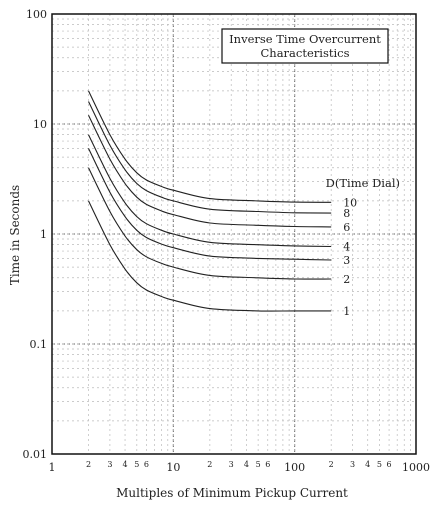  Describe the element at coordinates (350, 202) in the screenshot. I see `series-label-10: 10` at that location.